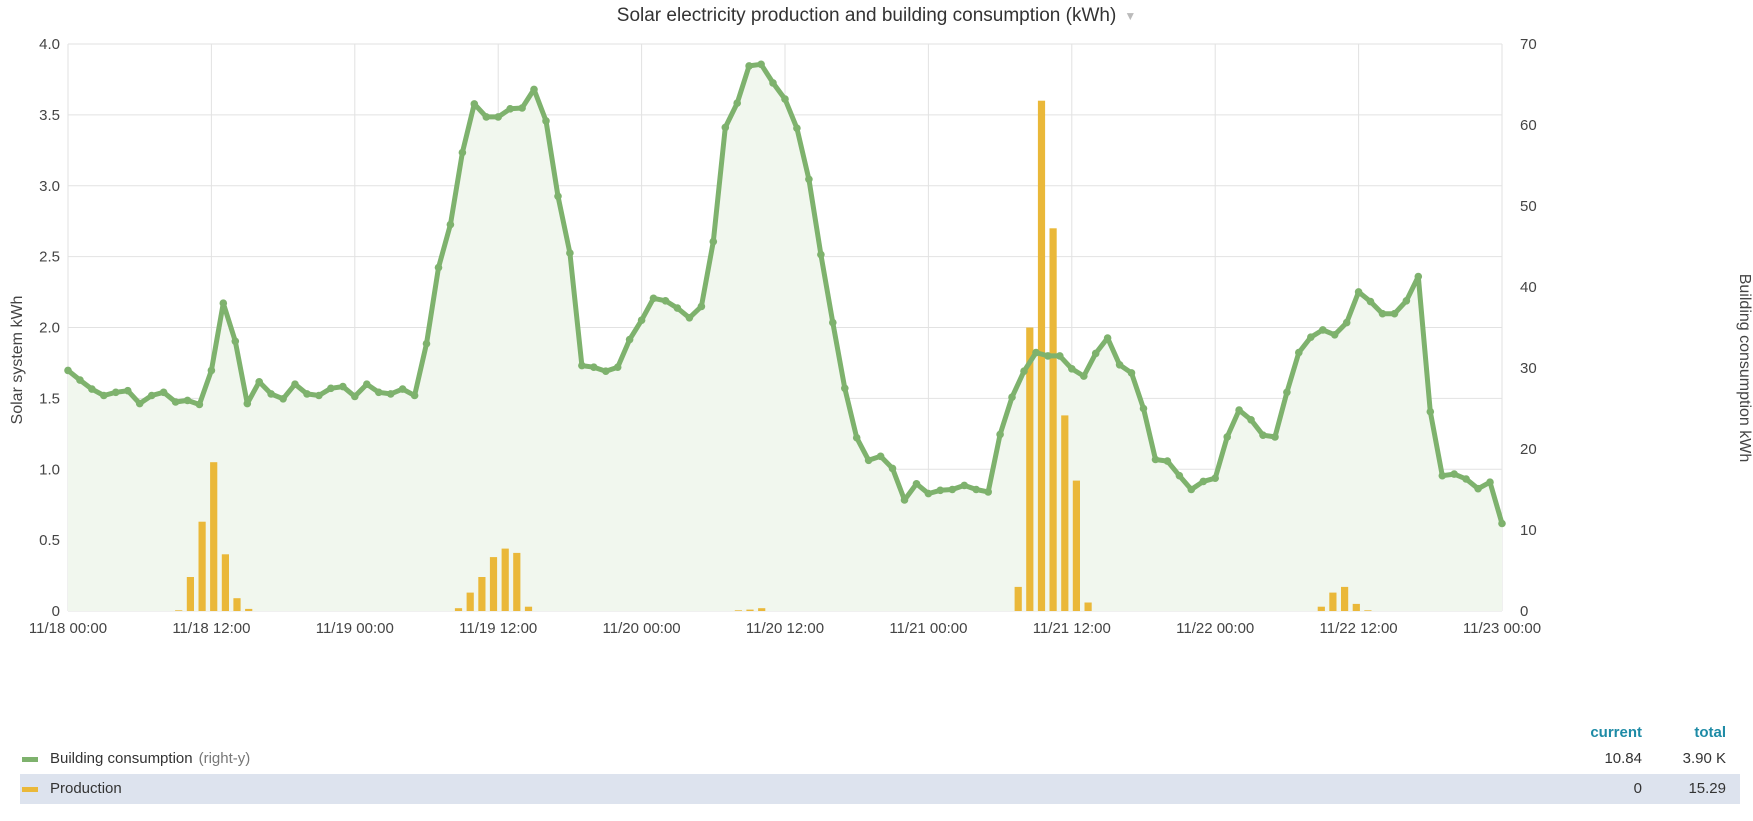 The height and width of the screenshot is (821, 1753). I want to click on right-y-tick-label: 50, so click(1528, 206).